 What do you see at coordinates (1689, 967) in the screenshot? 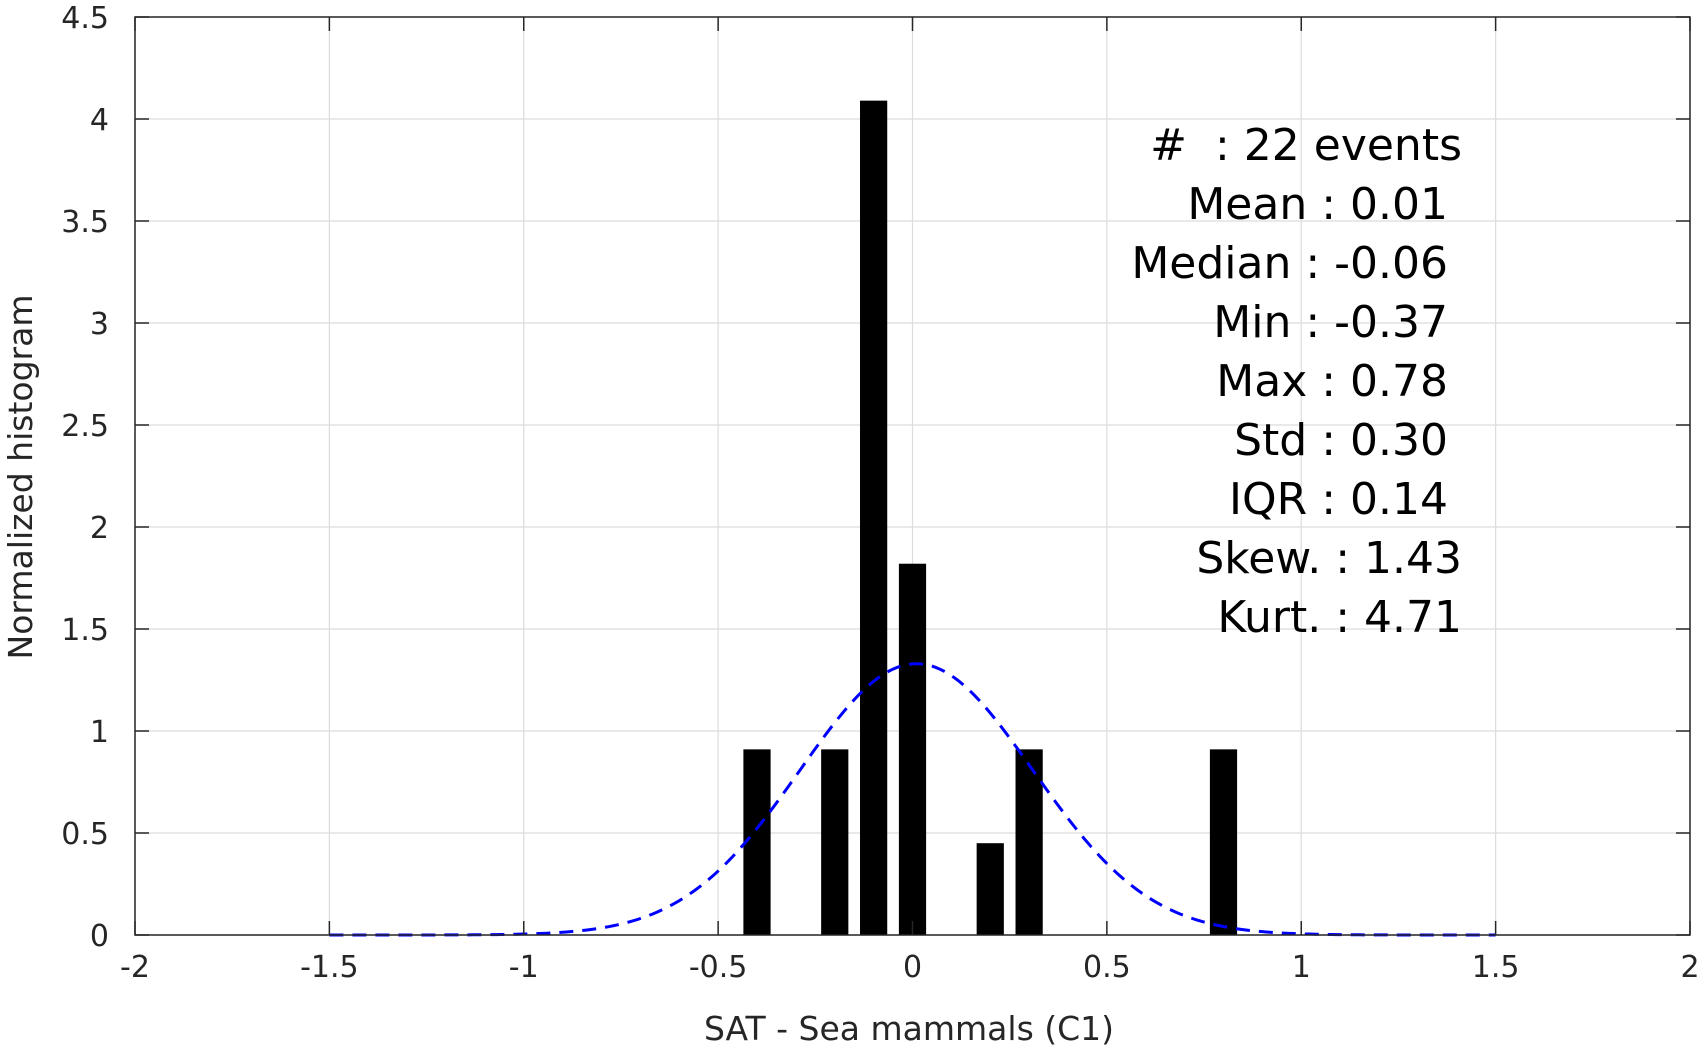
I see `x-tick-label: 2` at bounding box center [1689, 967].